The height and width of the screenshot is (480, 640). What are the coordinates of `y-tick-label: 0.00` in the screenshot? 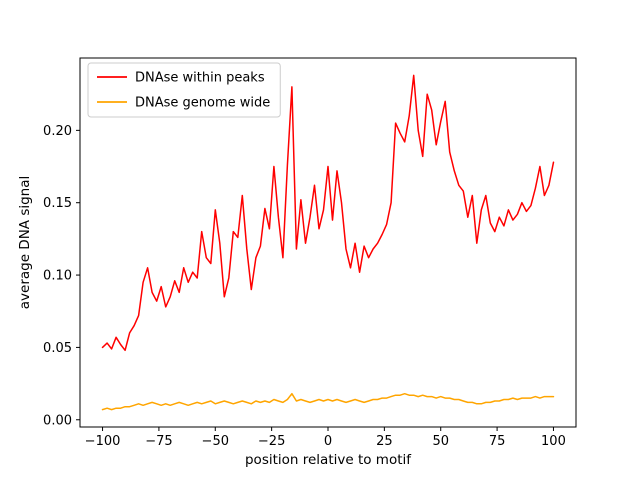 It's located at (57, 420).